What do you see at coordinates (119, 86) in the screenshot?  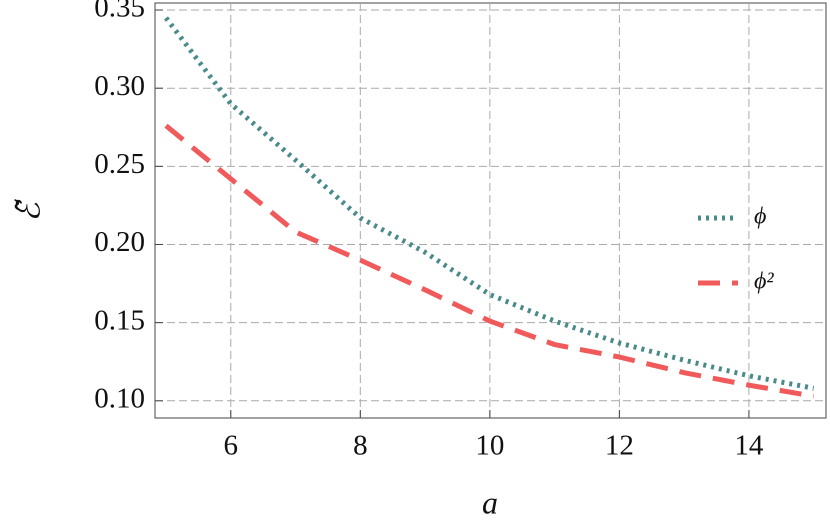 I see `y-tick-label: 0.30` at bounding box center [119, 86].